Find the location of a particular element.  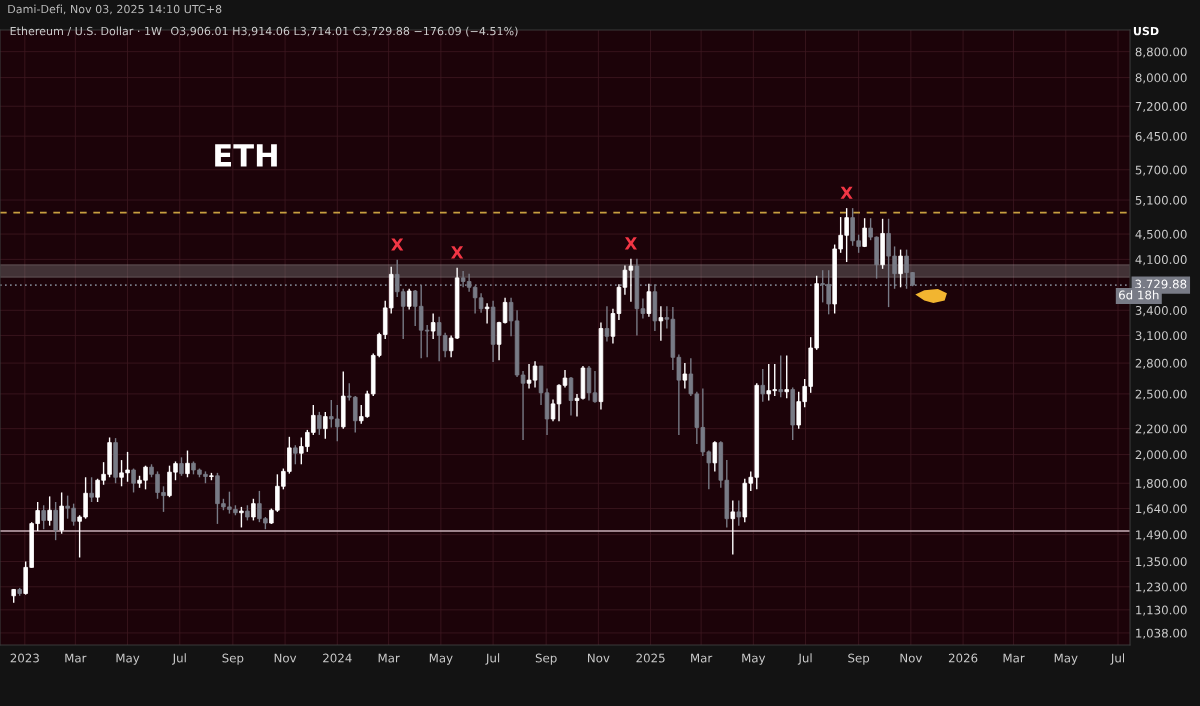

y-tick-label: 2,500.00 is located at coordinates (1161, 394).